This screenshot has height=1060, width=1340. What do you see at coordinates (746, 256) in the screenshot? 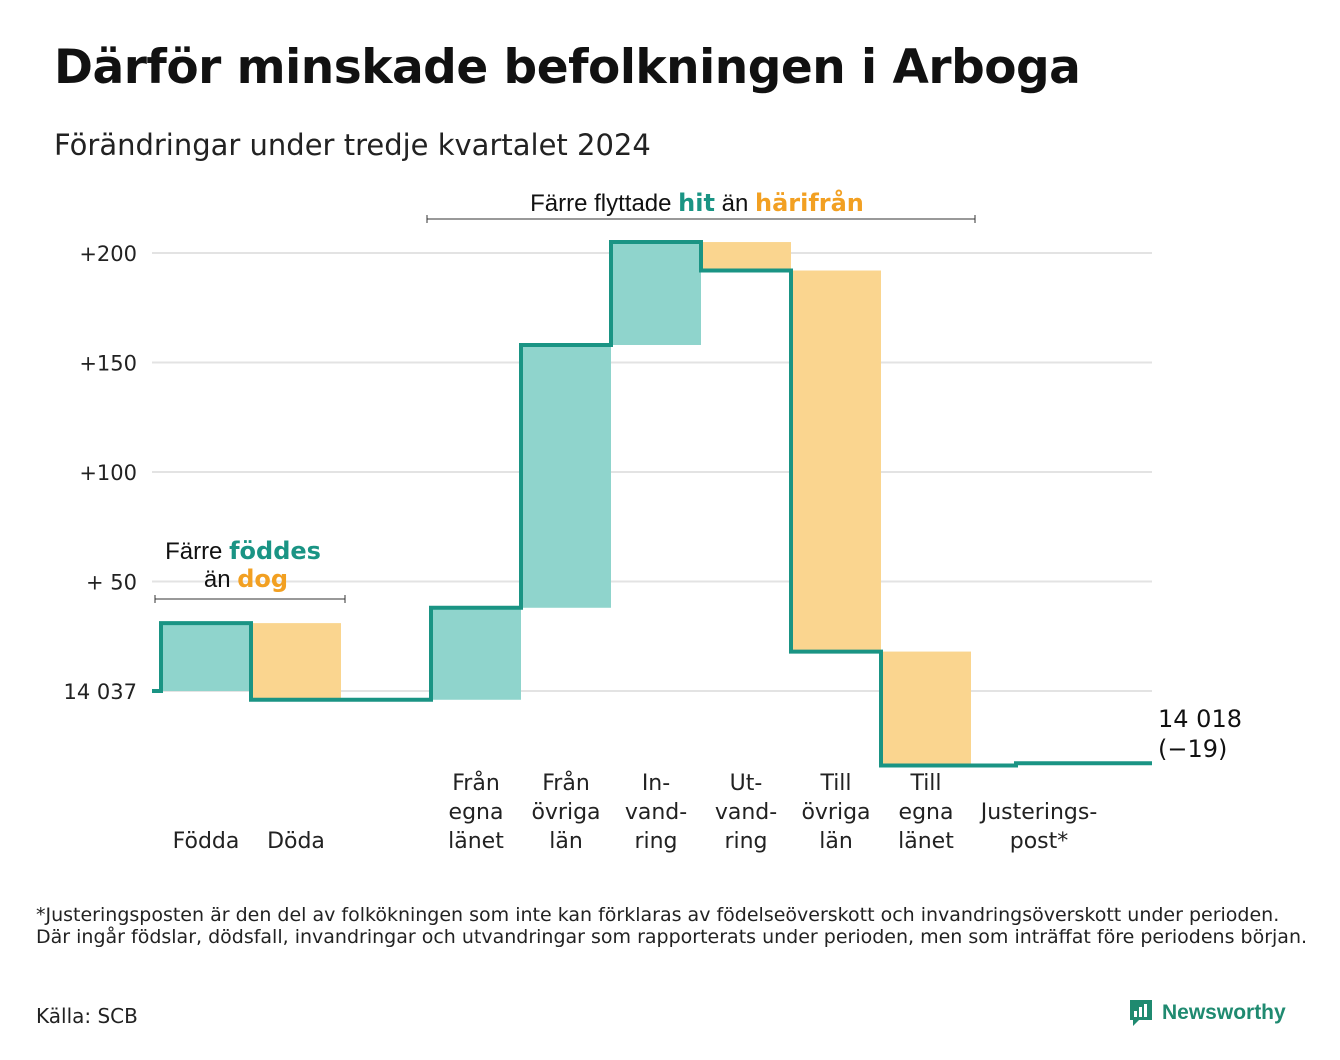
I see `bar-ut-vand-ring` at bounding box center [746, 256].